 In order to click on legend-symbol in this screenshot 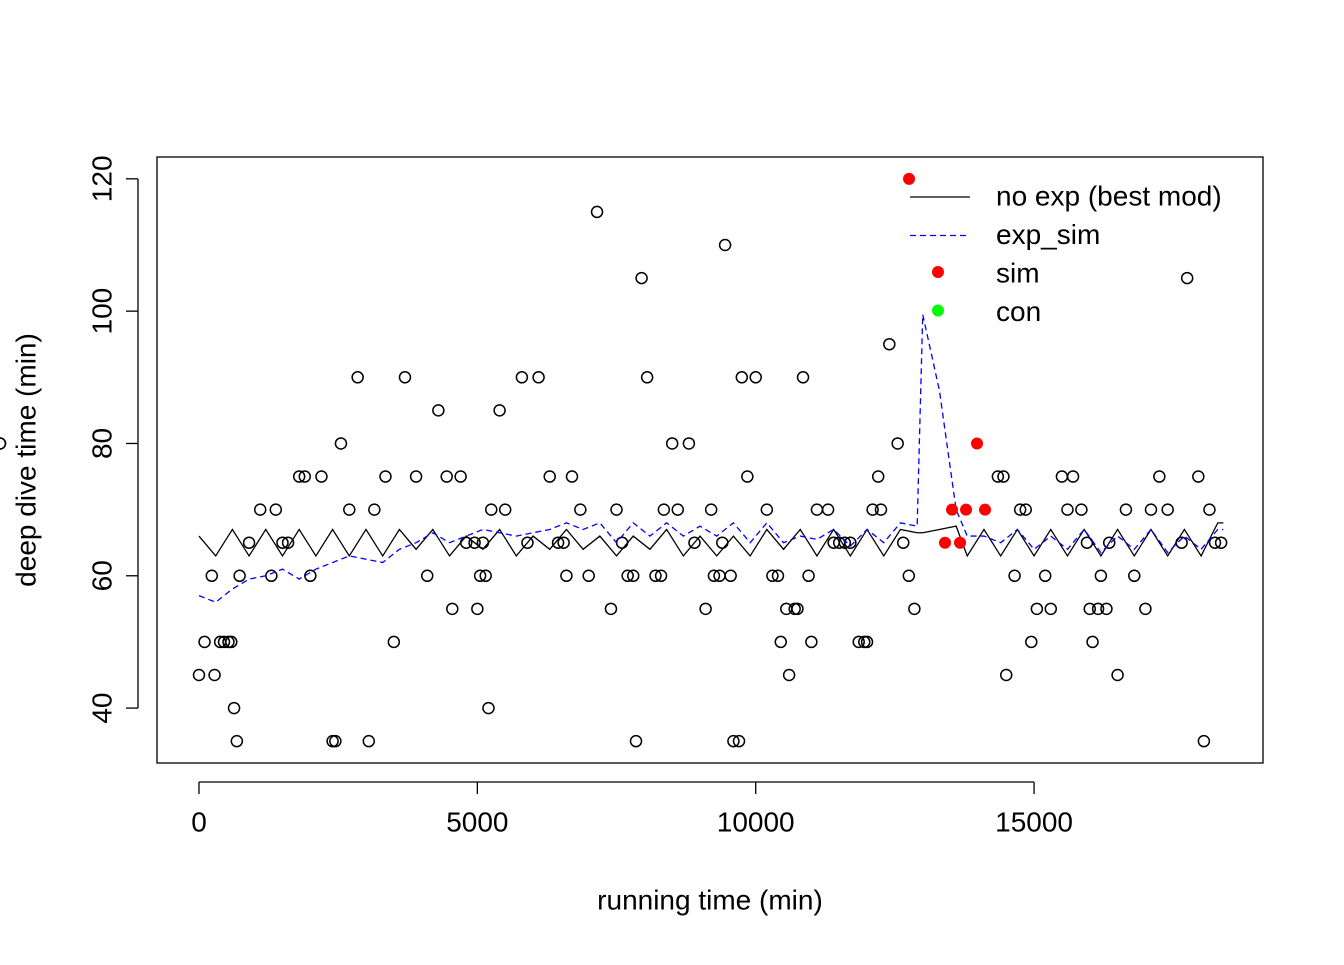, I will do `click(938, 310)`.